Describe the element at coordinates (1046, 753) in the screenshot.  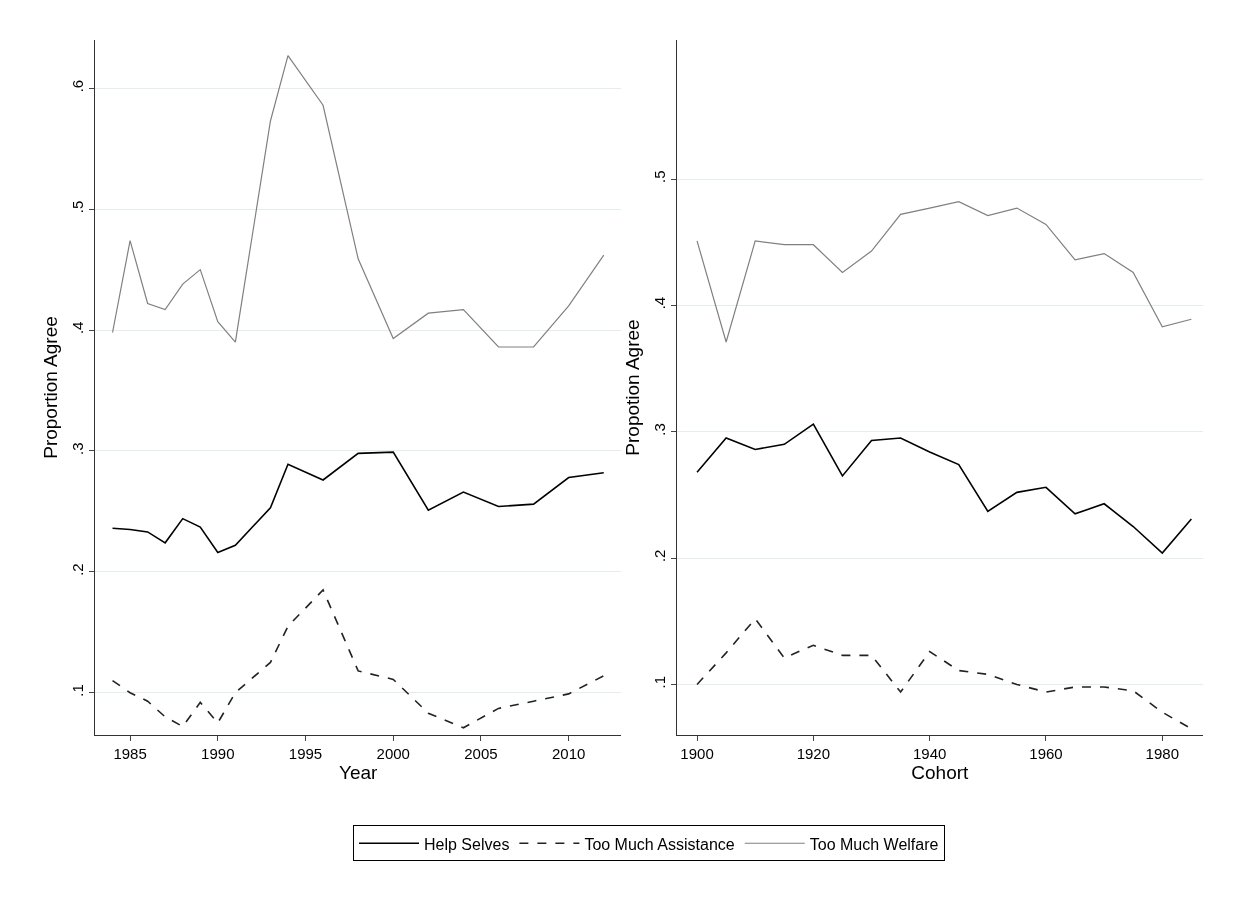
I see `x-tick-label: 1960` at that location.